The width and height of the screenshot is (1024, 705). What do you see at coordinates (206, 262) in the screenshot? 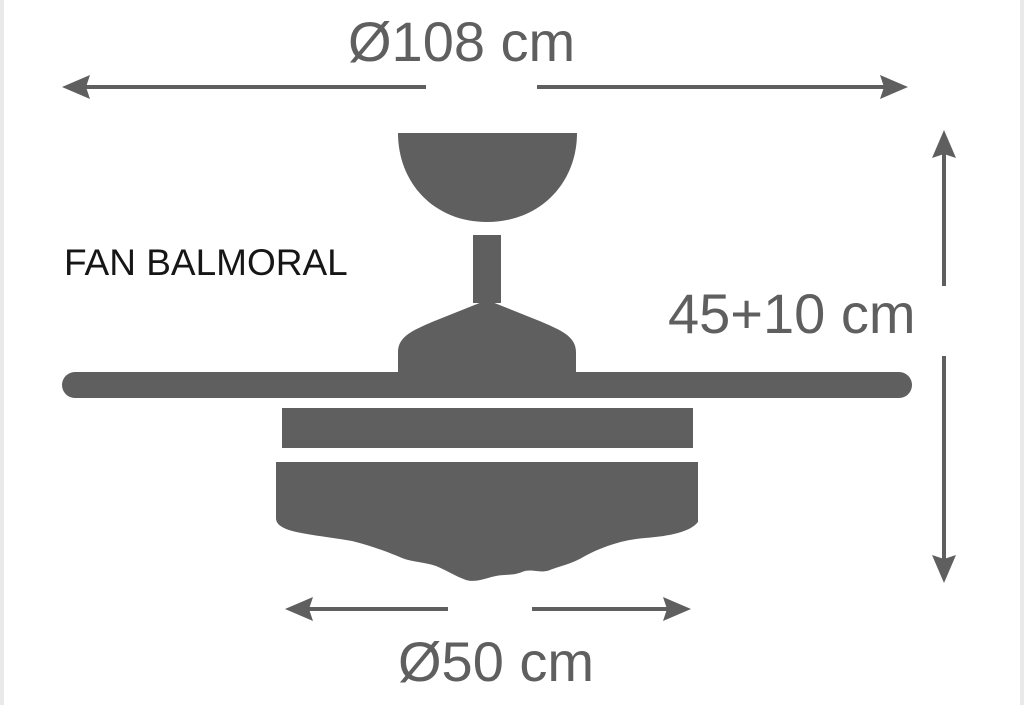
I see `model-name-label: FAN BALMORAL` at bounding box center [206, 262].